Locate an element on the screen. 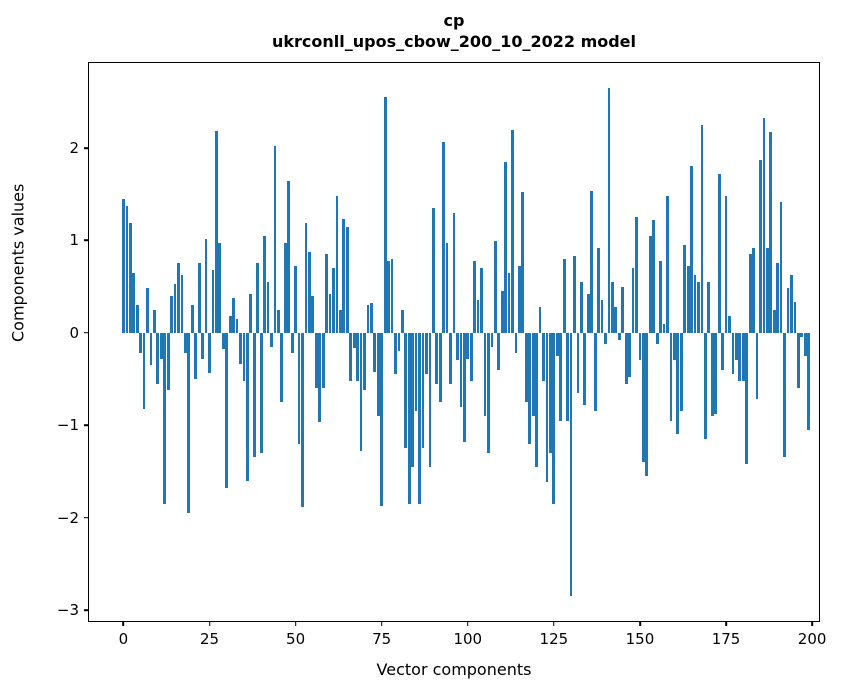  x-tick-label: 100 is located at coordinates (468, 639).